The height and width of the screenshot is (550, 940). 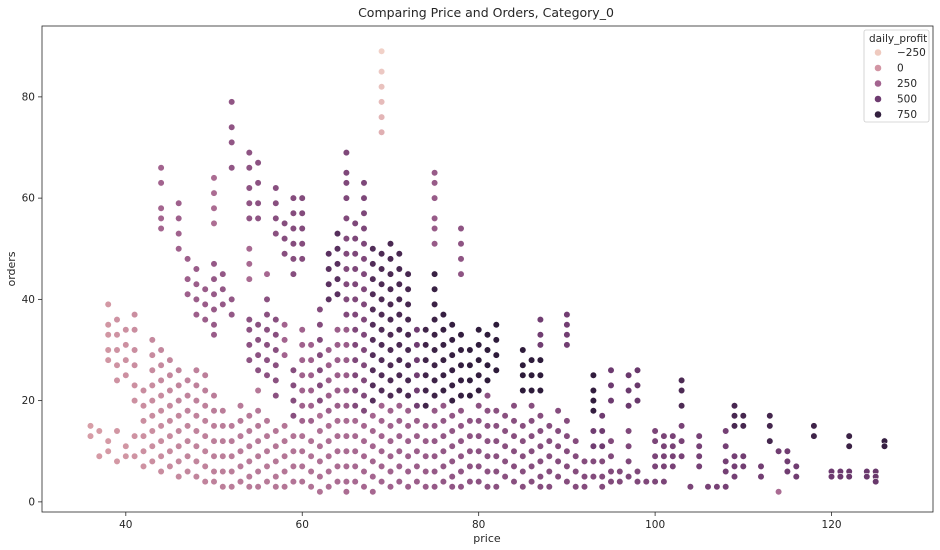 I want to click on legend-label: 250, so click(x=907, y=84).